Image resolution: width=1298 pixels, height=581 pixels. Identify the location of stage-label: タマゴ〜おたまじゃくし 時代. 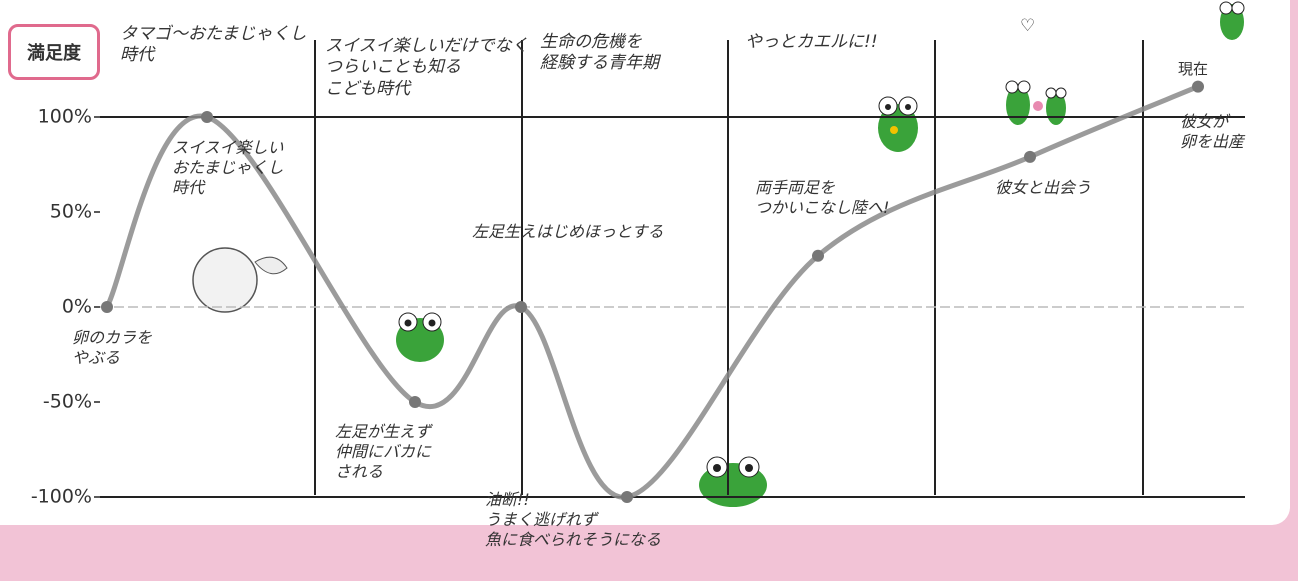
(213, 45).